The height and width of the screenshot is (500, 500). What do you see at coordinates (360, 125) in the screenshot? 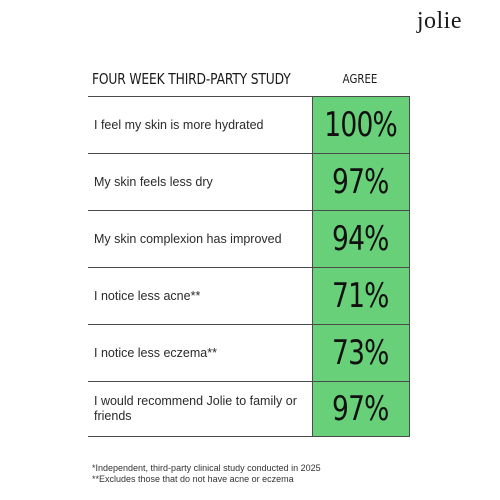
I see `agree-percentage: 100%` at bounding box center [360, 125].